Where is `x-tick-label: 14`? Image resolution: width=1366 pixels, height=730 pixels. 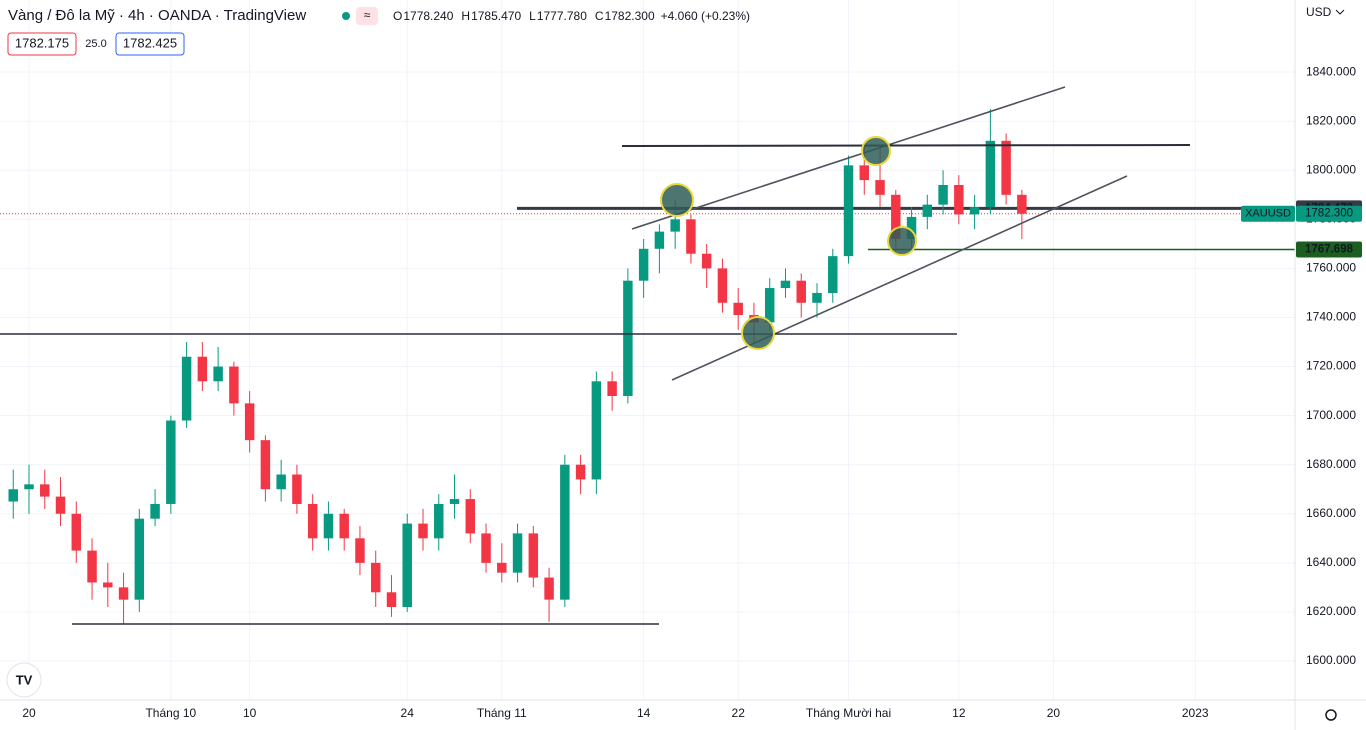
x-tick-label: 14 is located at coordinates (644, 713).